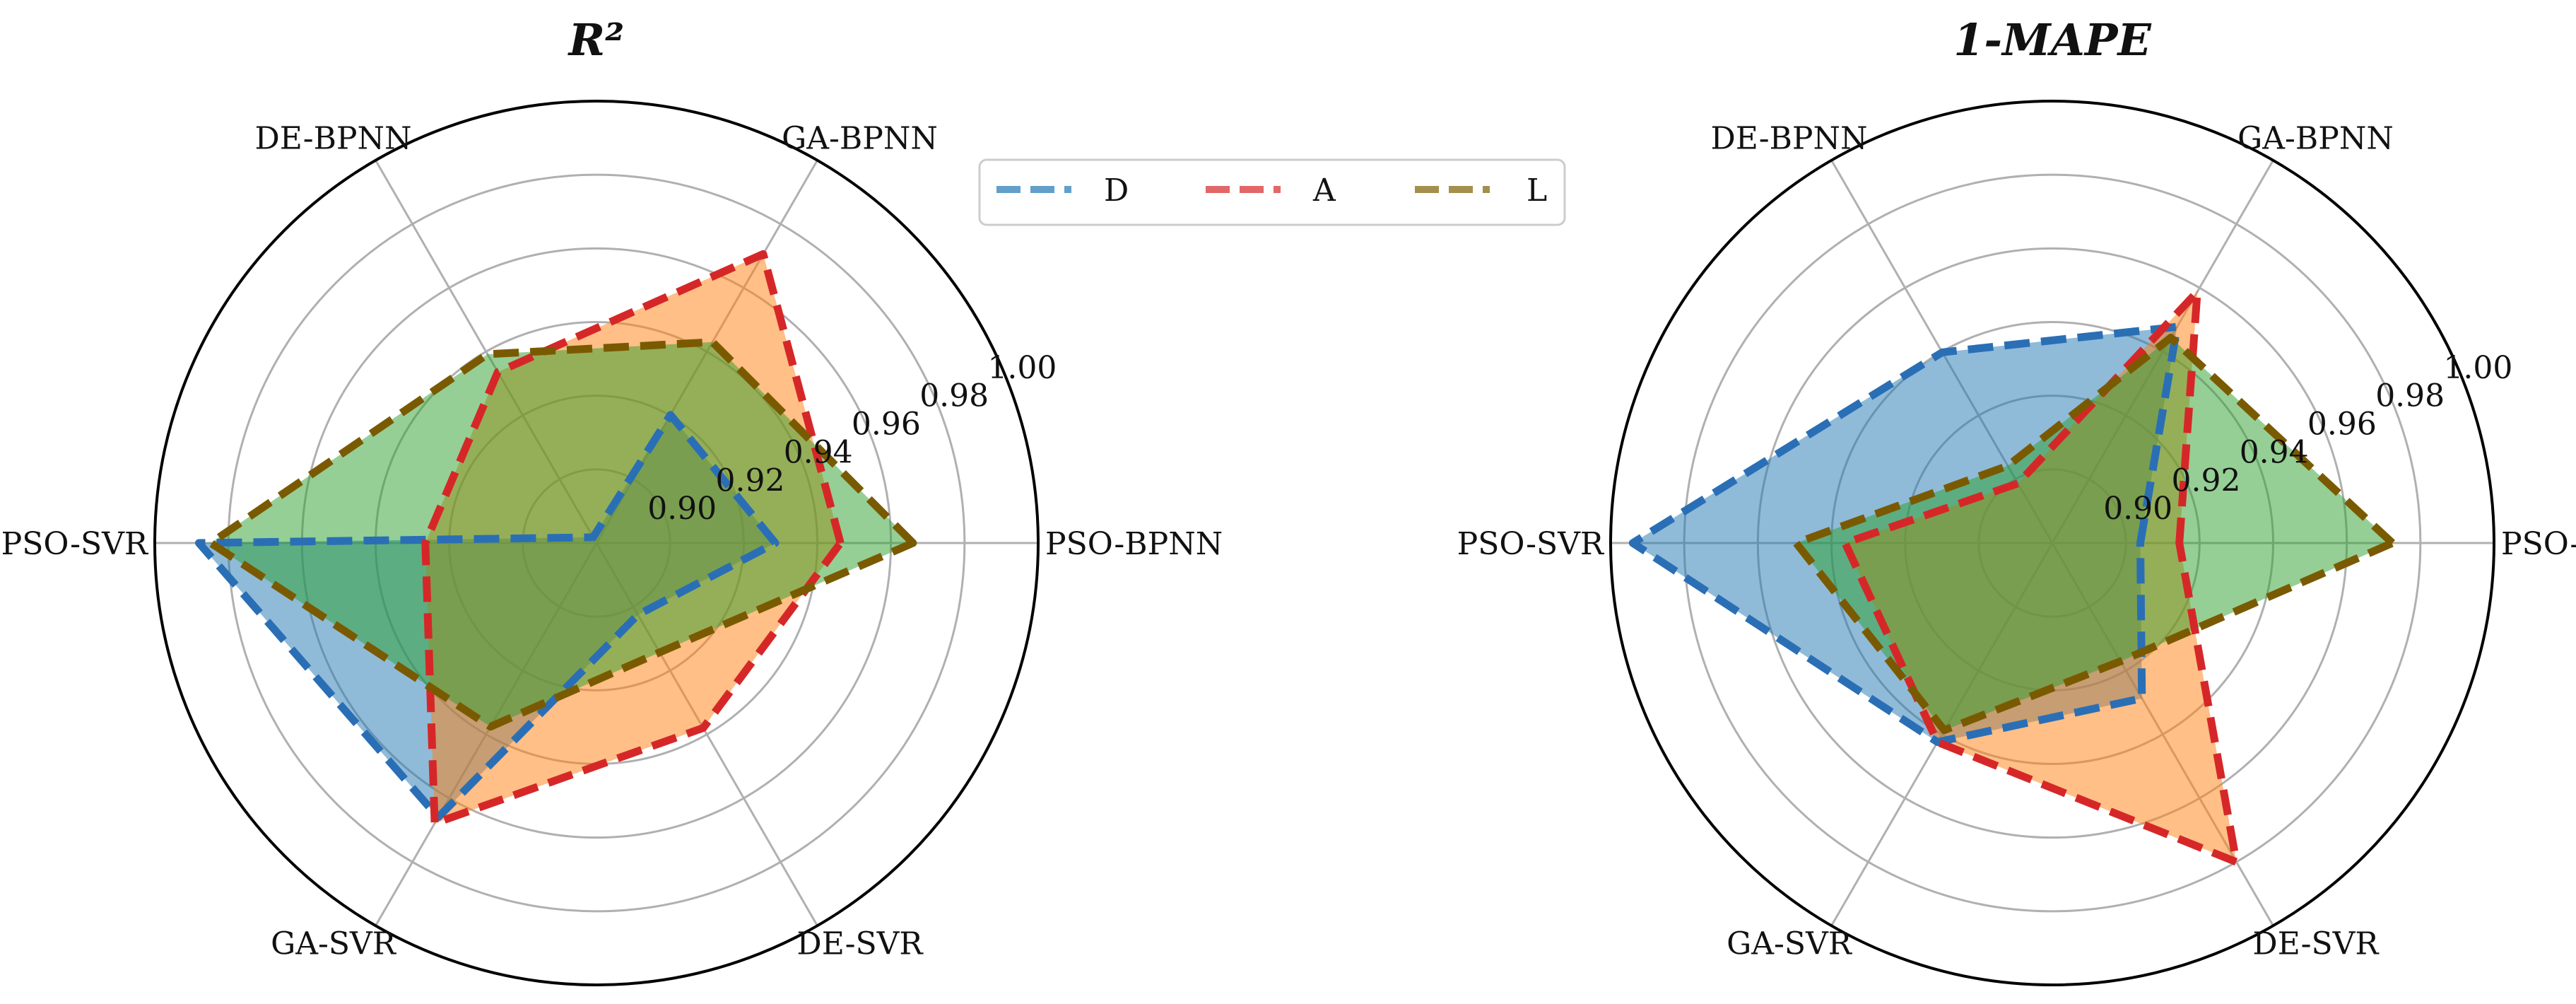  I want to click on series-fill-l, so click(2094, 533).